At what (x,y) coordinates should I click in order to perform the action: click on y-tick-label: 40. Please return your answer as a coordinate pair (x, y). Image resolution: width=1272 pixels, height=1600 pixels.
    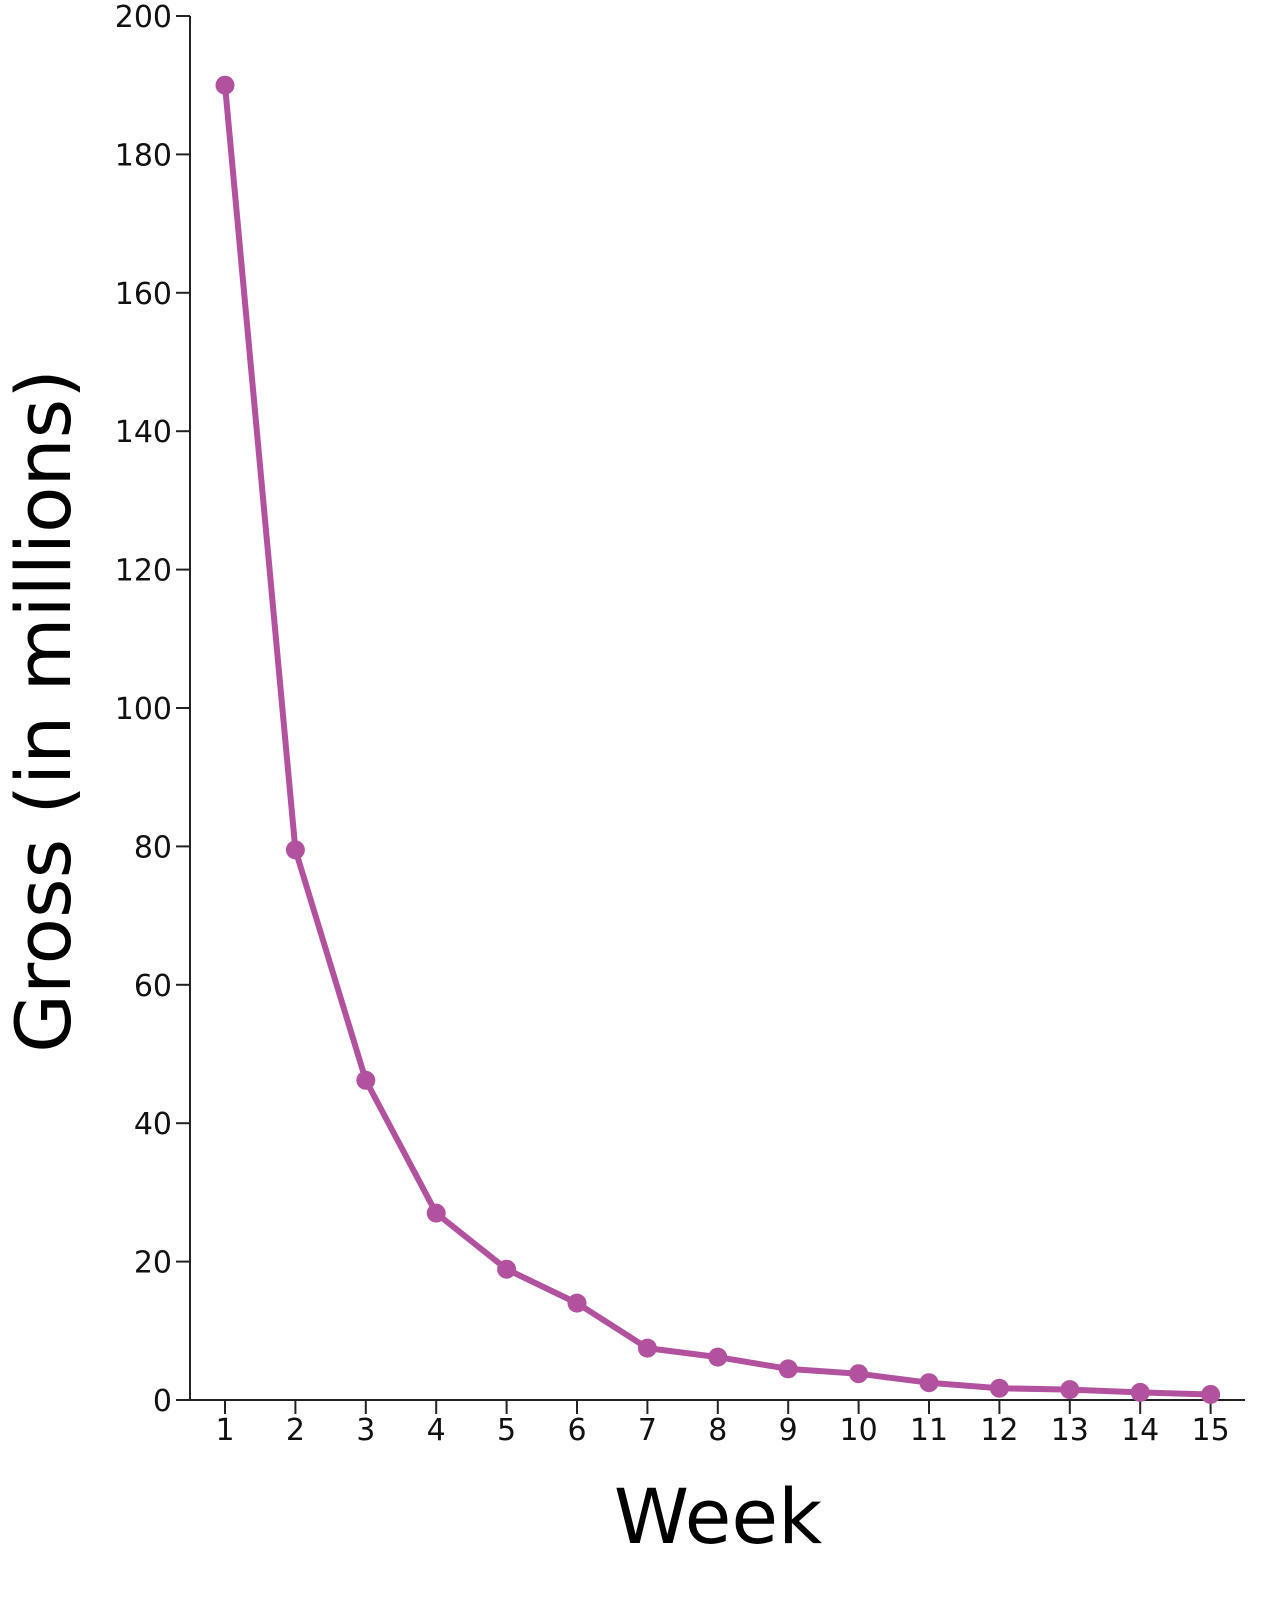
    Looking at the image, I should click on (153, 1124).